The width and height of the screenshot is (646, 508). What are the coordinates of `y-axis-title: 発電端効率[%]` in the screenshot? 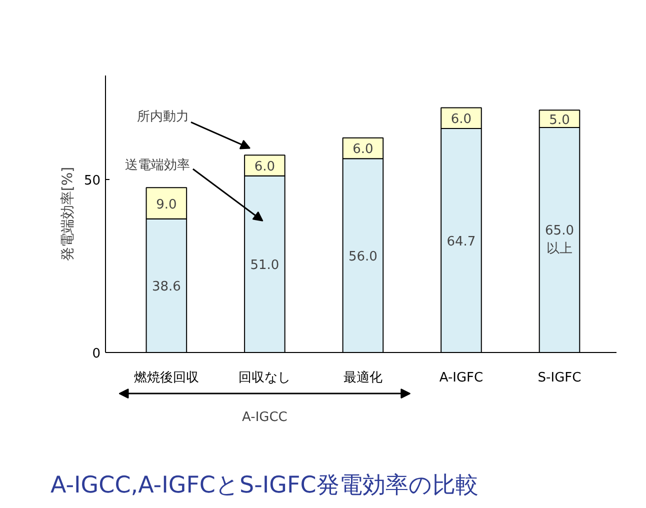 It's located at (68, 214).